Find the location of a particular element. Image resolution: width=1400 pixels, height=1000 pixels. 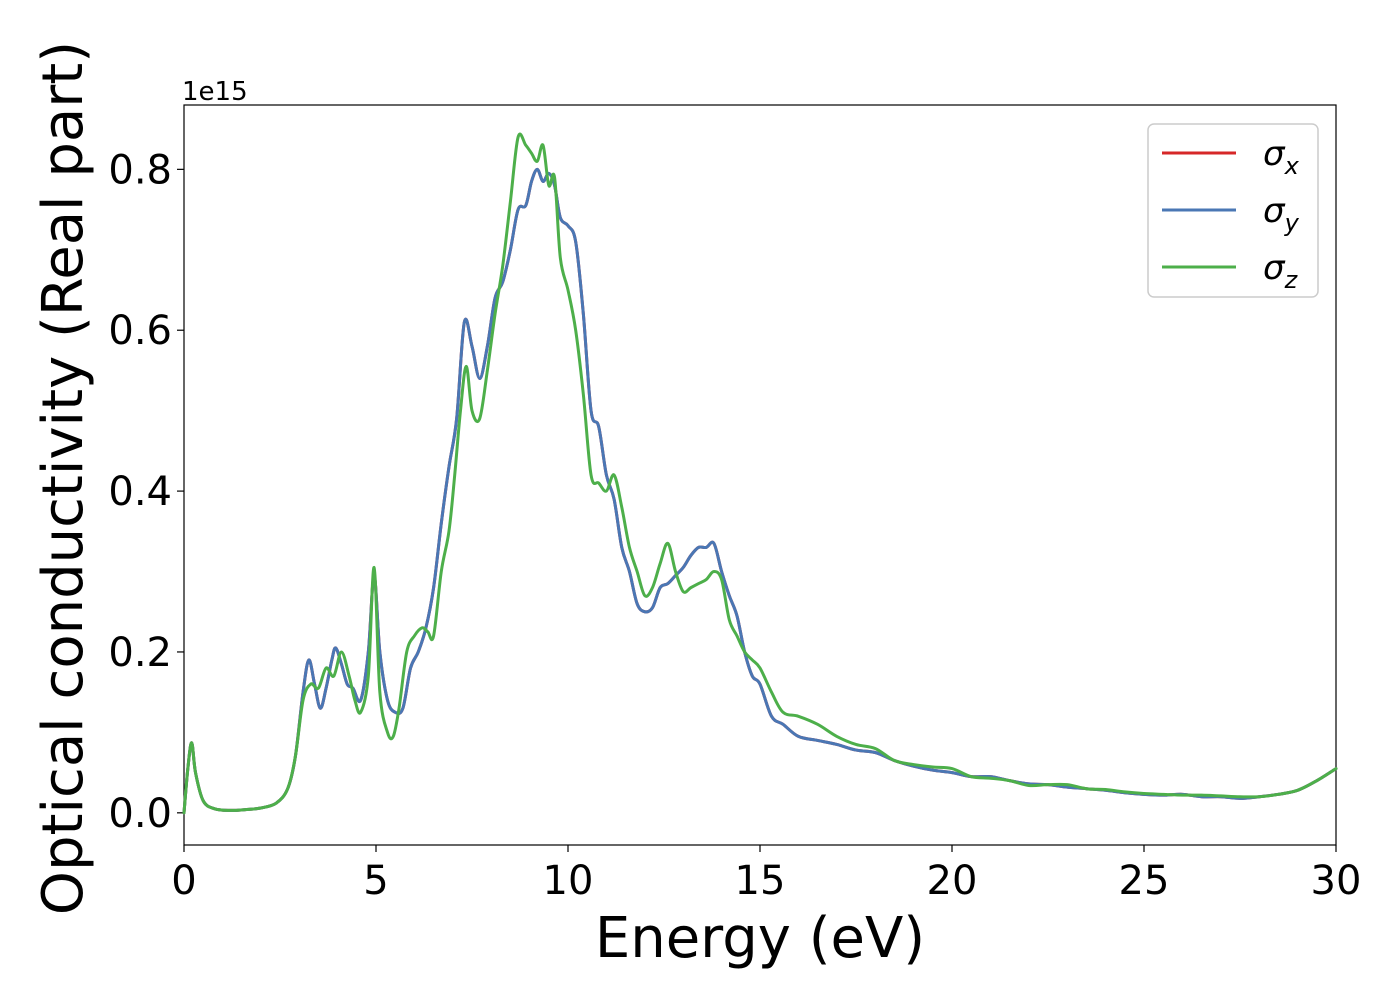

legend-label-x: σx is located at coordinates (1281, 157).